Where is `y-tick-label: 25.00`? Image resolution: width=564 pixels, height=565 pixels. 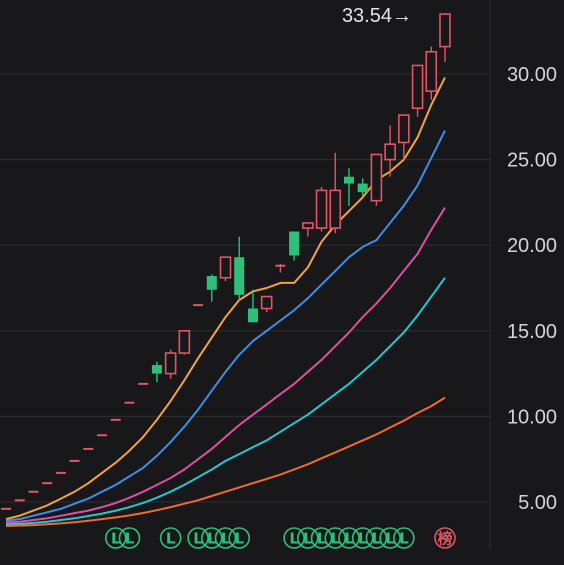 y-tick-label: 25.00 is located at coordinates (532, 161).